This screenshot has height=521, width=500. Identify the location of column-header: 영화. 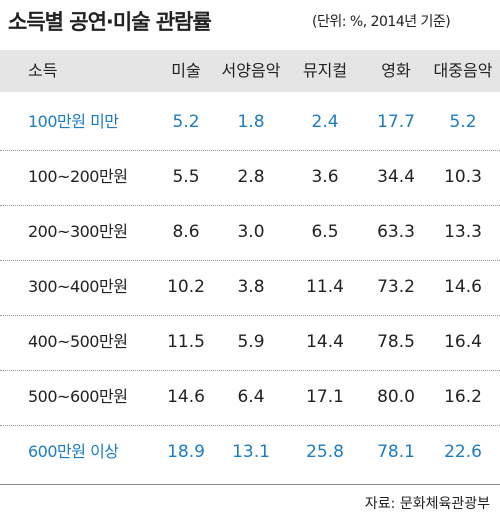
(396, 70).